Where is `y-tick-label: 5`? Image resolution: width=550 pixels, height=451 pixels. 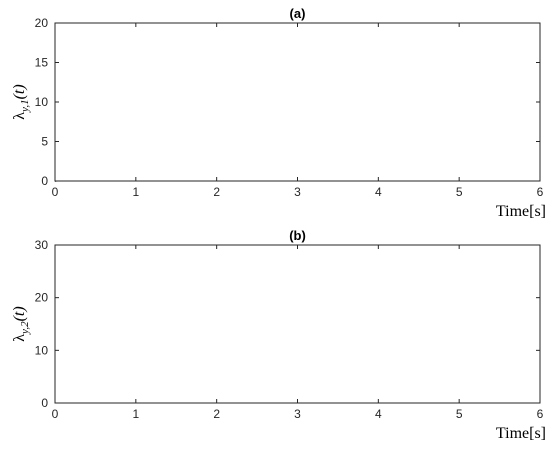 y-tick-label: 5 is located at coordinates (44, 142).